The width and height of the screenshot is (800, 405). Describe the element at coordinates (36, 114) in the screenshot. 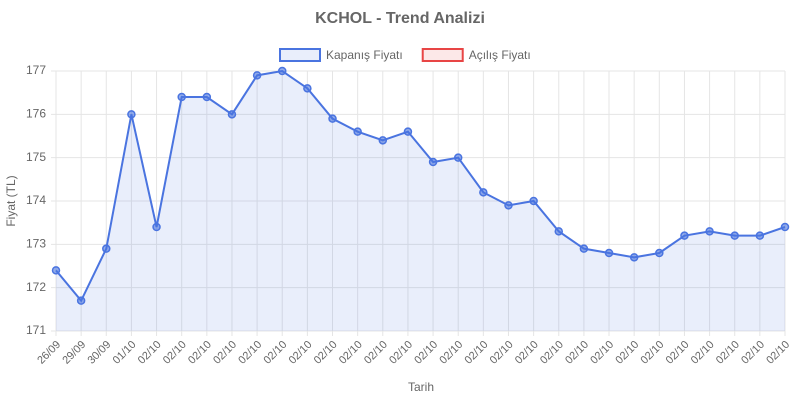

I see `y-tick-label: 176` at that location.